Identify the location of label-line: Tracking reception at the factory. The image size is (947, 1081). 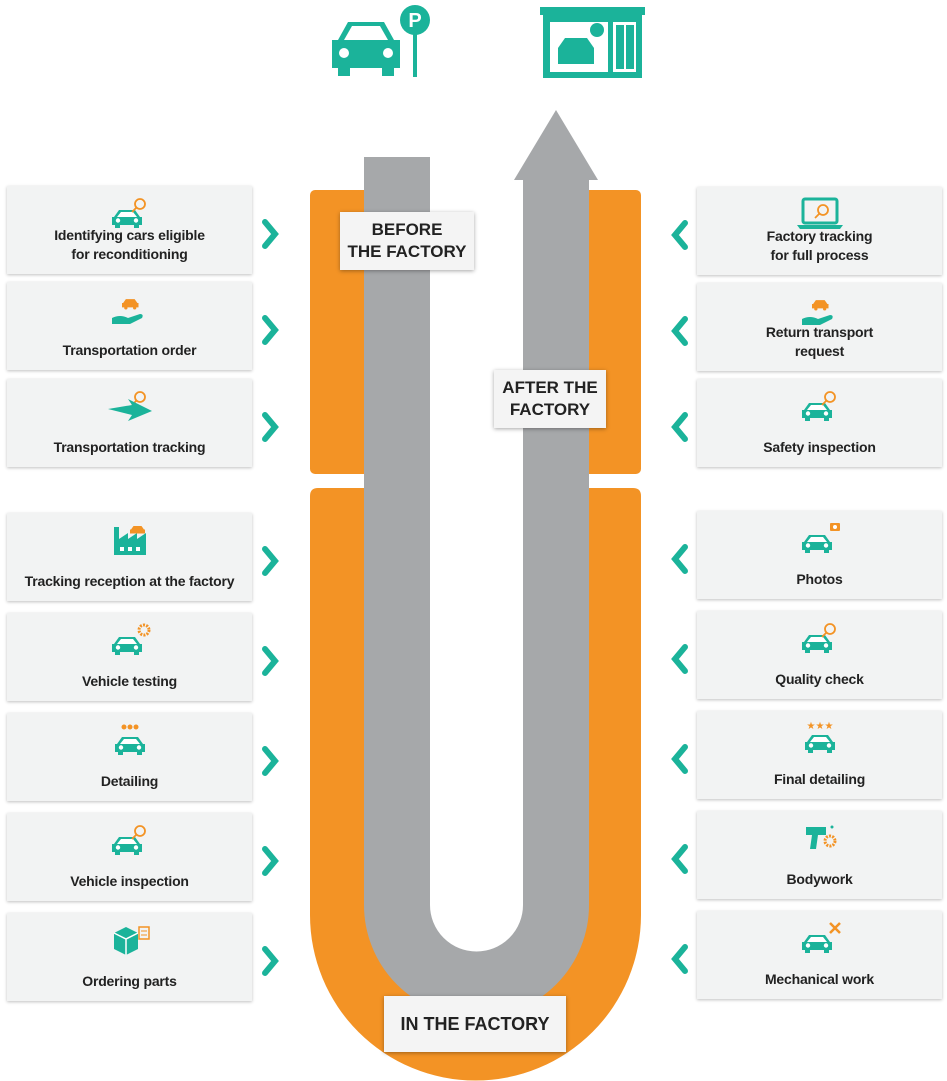
(129, 581).